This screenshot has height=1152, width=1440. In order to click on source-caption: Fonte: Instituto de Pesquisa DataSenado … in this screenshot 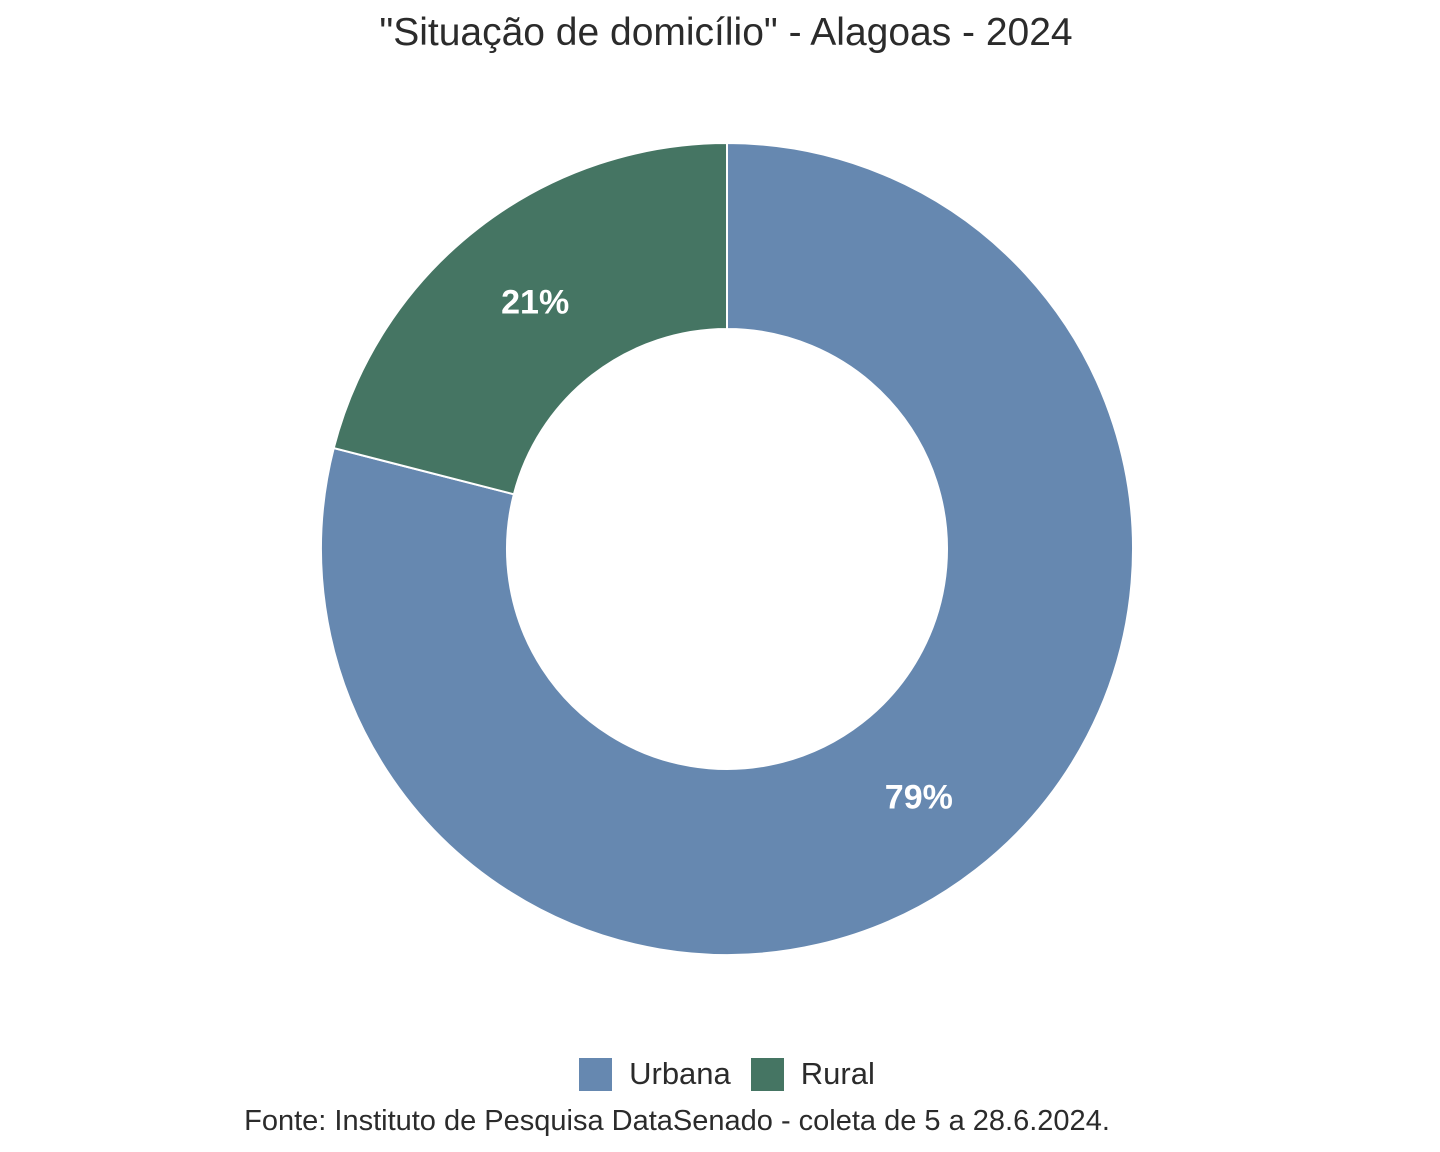, I will do `click(677, 1121)`.